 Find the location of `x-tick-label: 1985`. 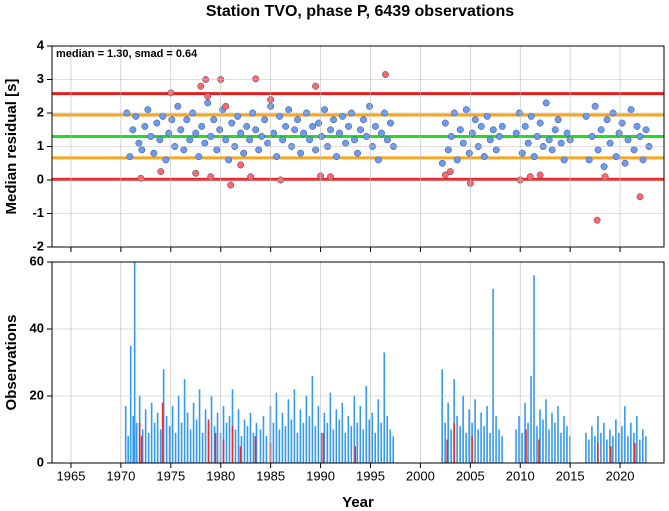

x-tick-label: 1985 is located at coordinates (270, 475).